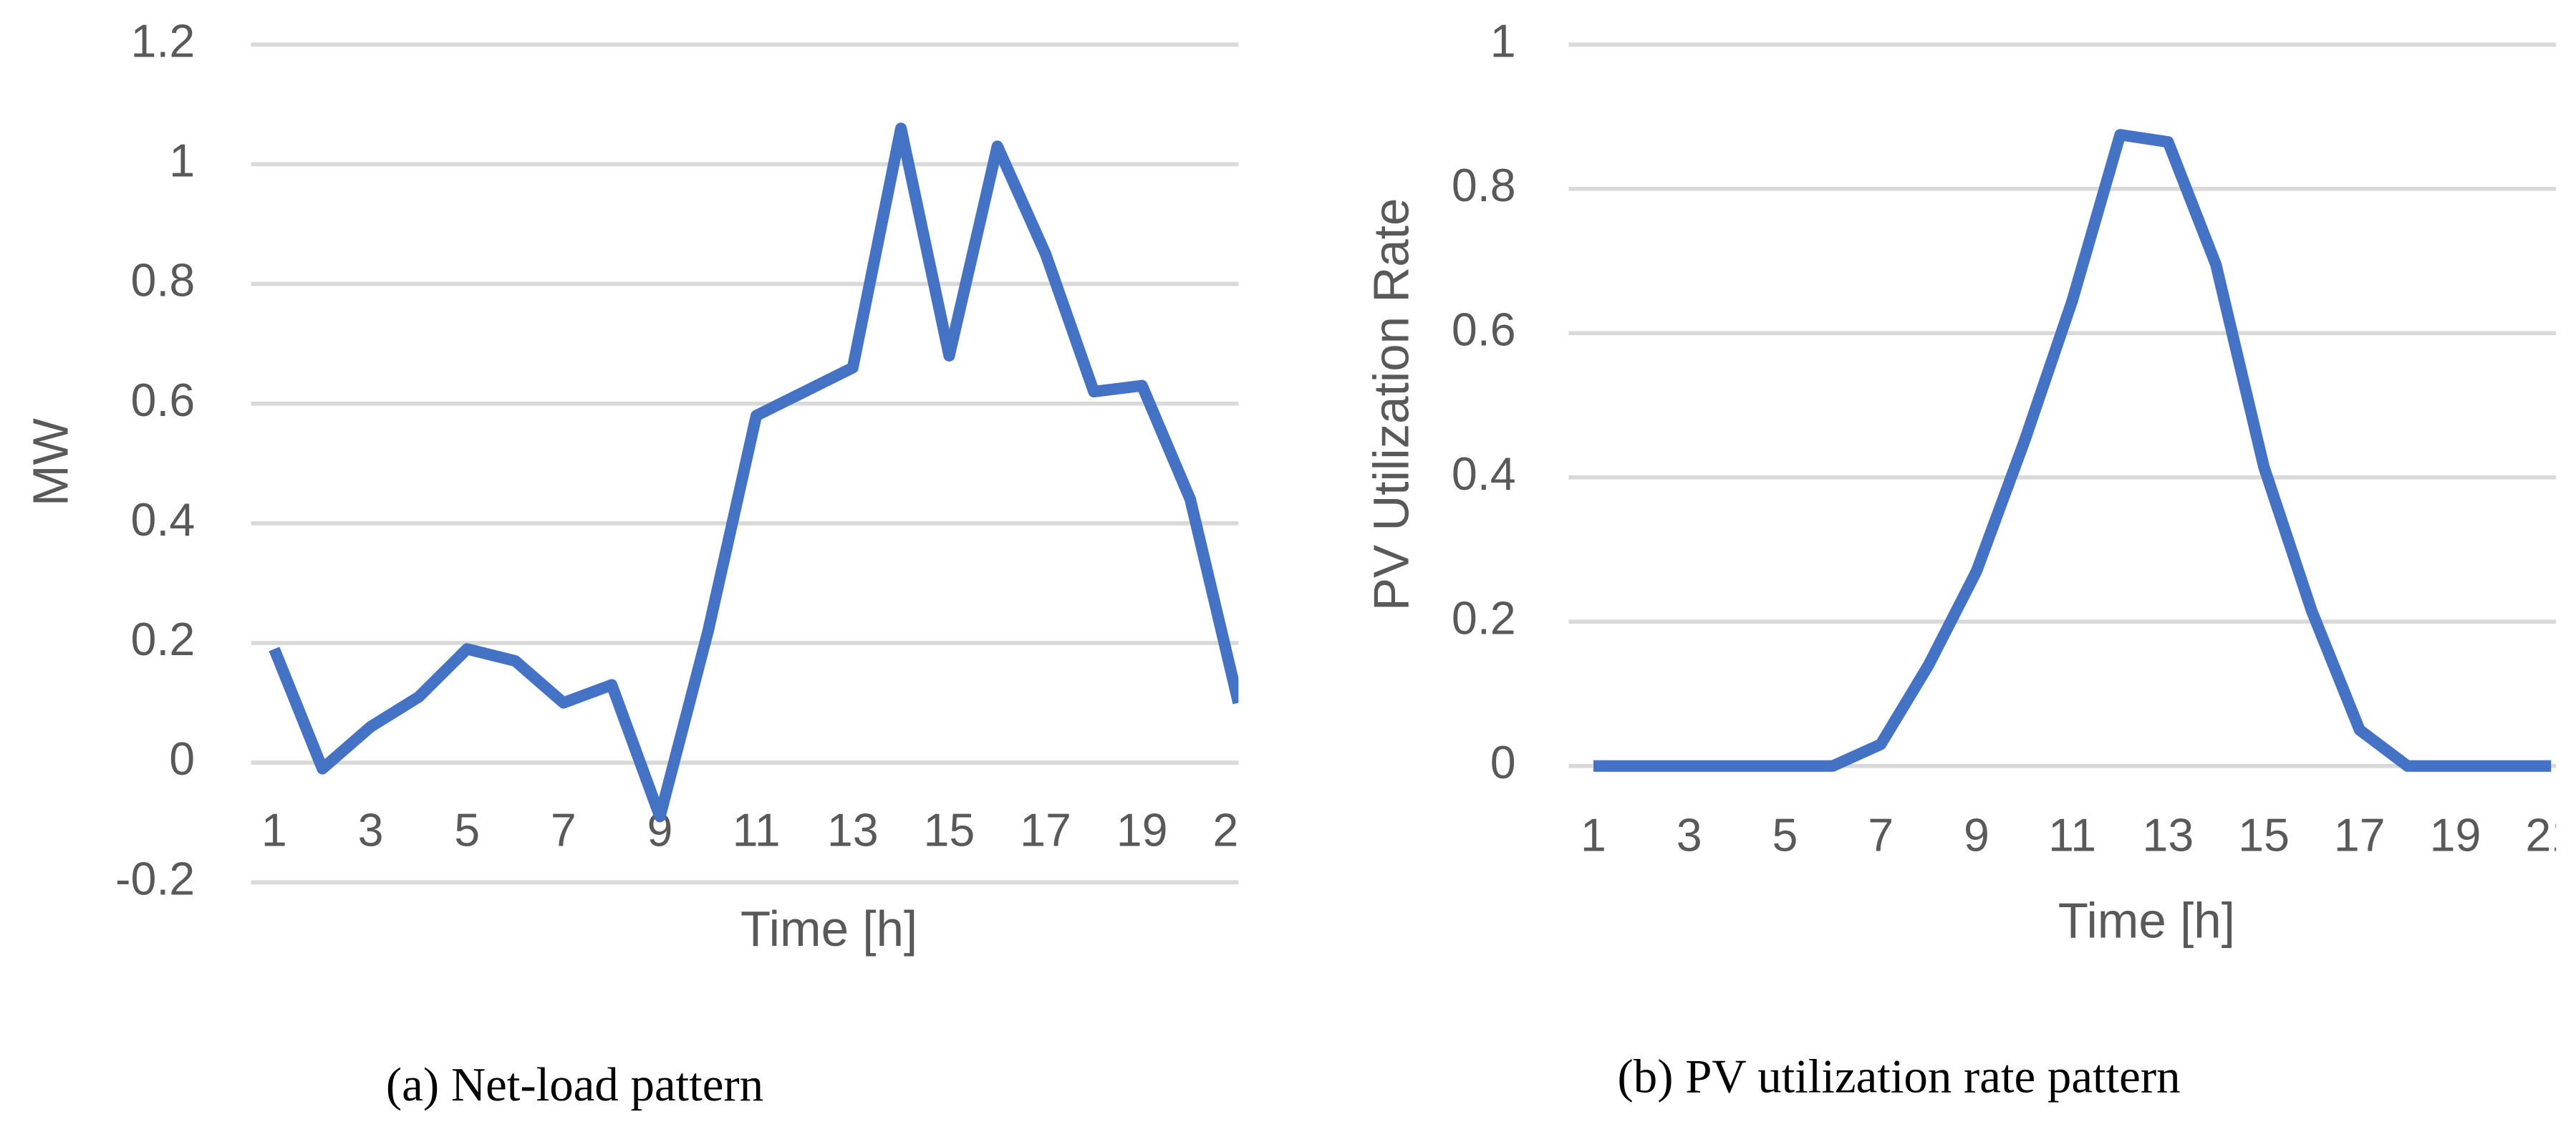  What do you see at coordinates (1391, 405) in the screenshot?
I see `y-axis-title: PV Utilization Rate` at bounding box center [1391, 405].